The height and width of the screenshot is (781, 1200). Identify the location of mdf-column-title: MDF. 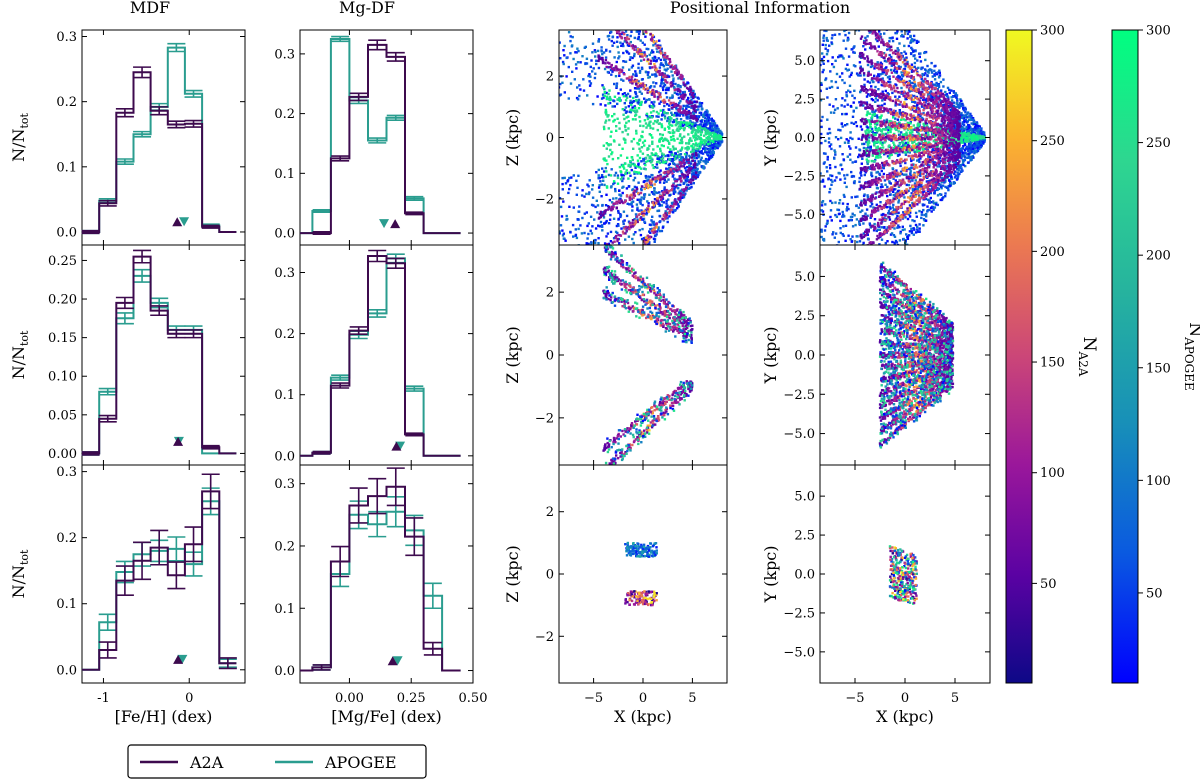
(150, 8).